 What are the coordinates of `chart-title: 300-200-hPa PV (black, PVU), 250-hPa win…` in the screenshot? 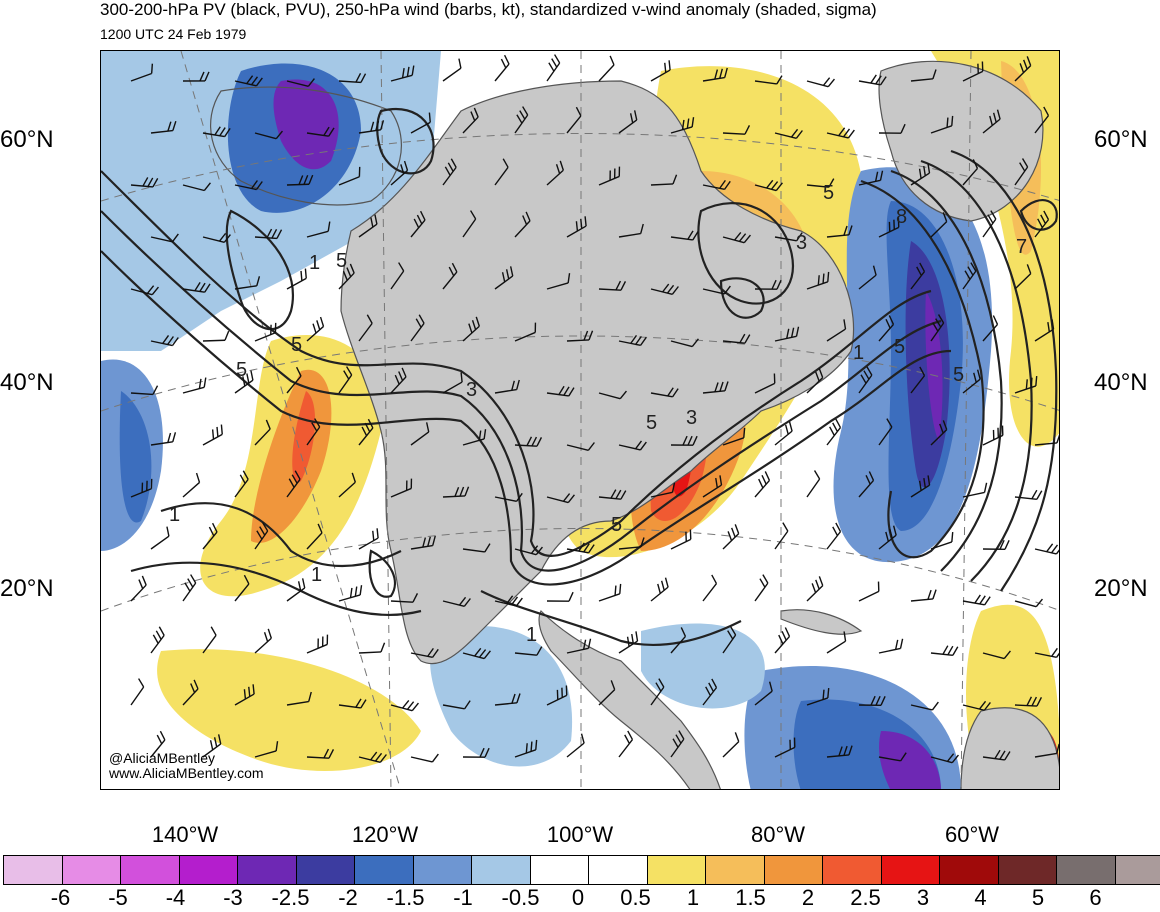 It's located at (488, 9).